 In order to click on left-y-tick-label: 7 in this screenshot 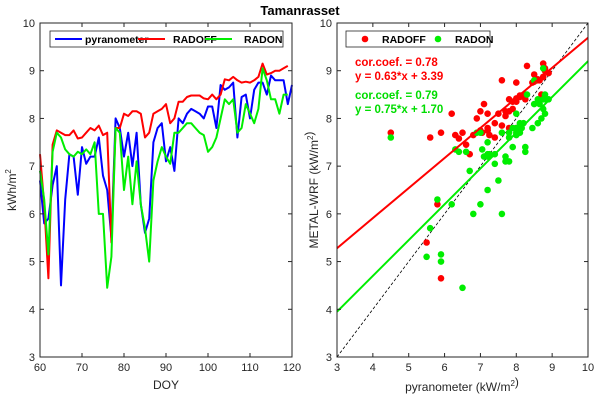, I will do `click(32, 167)`.